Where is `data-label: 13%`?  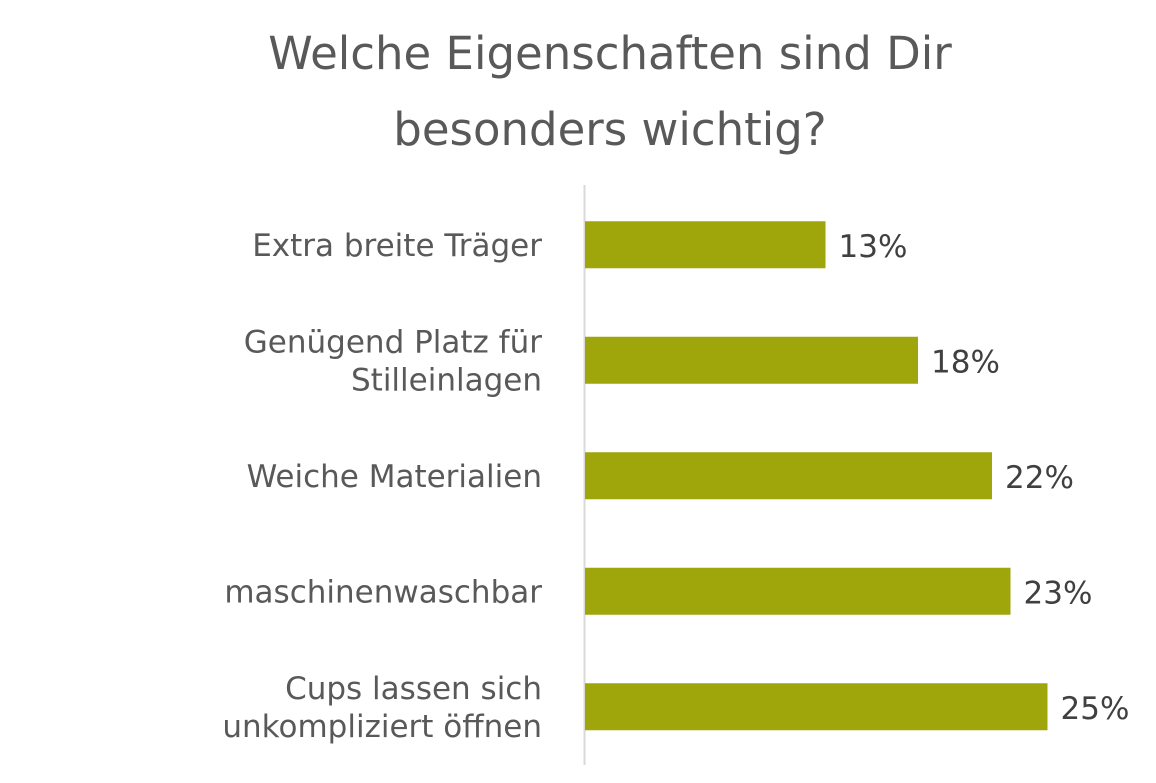 data-label: 13% is located at coordinates (873, 247).